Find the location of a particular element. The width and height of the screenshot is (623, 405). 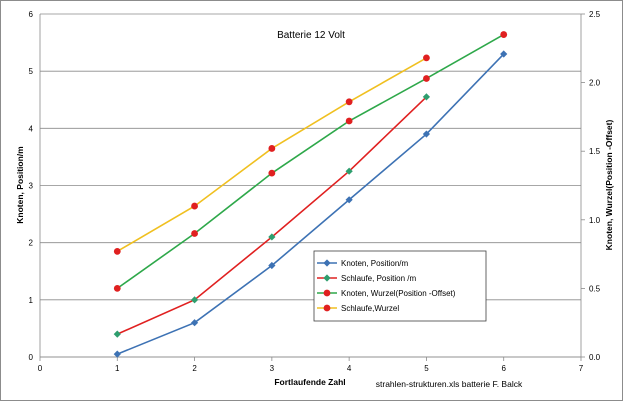

x-tick-label: 3 is located at coordinates (272, 368).